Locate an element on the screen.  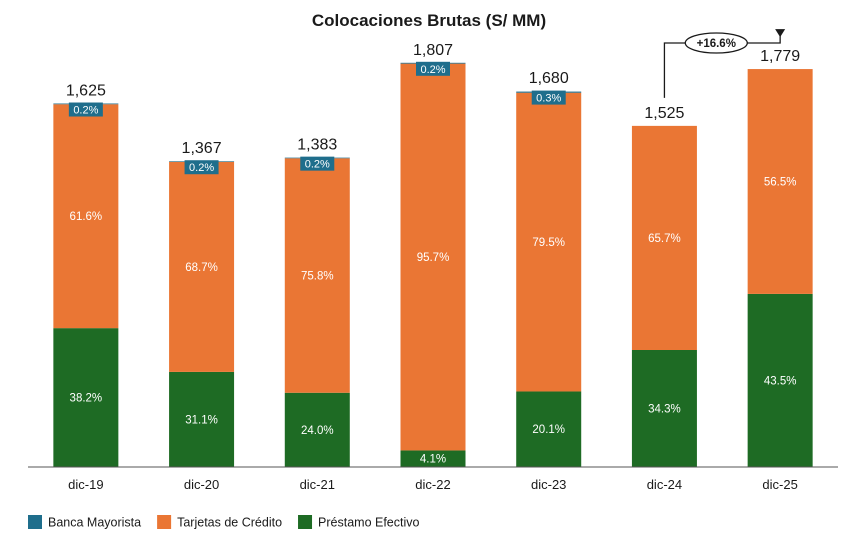
category-label-dic-21: dic-21 is located at coordinates (317, 484).